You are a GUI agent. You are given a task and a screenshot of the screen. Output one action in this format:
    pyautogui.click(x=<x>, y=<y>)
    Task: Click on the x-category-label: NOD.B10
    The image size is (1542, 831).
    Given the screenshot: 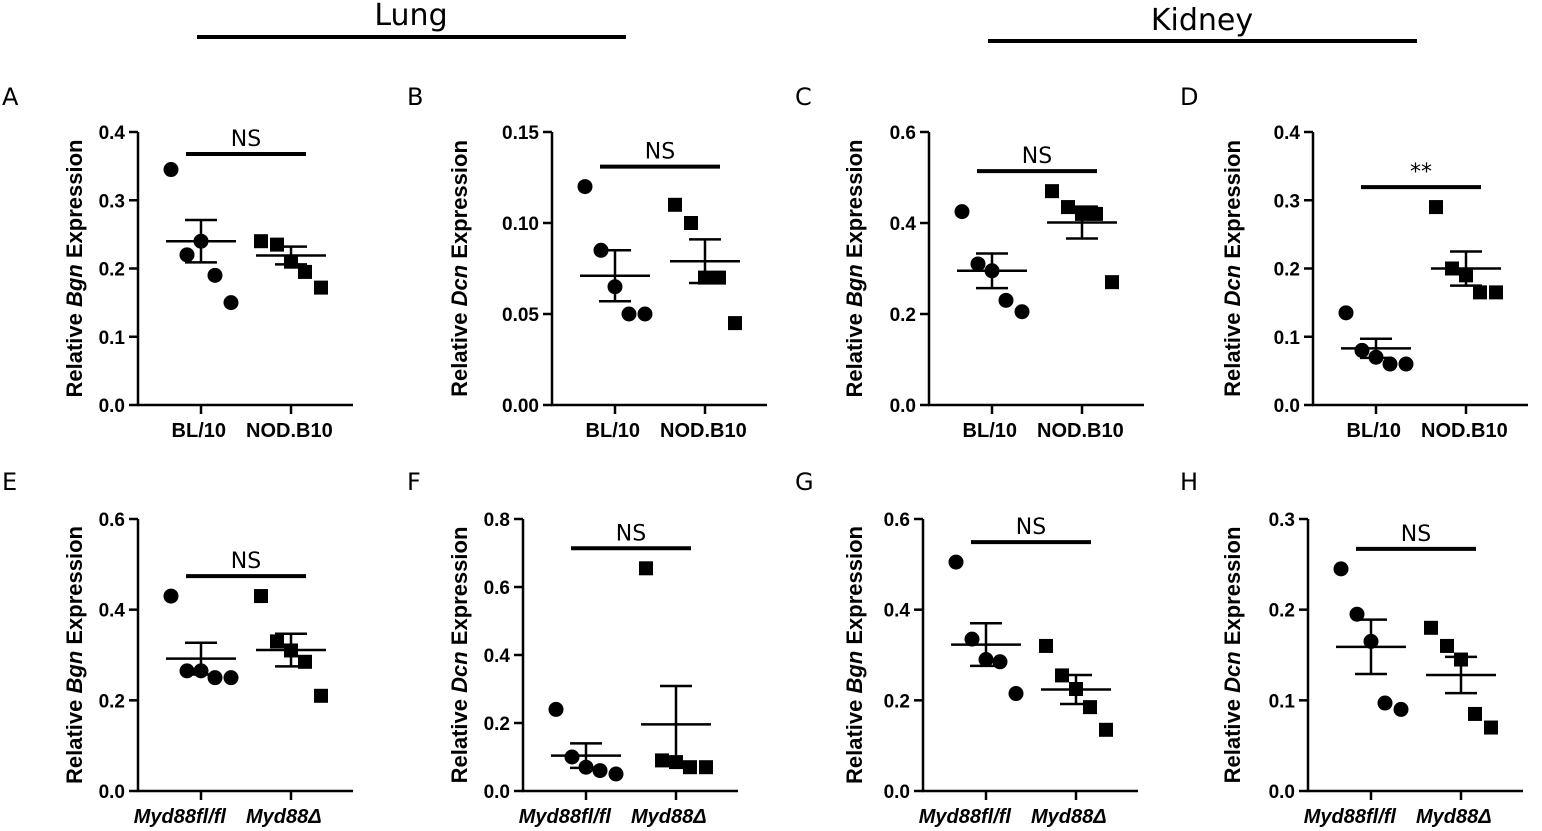 What is the action you would take?
    pyautogui.click(x=1464, y=431)
    